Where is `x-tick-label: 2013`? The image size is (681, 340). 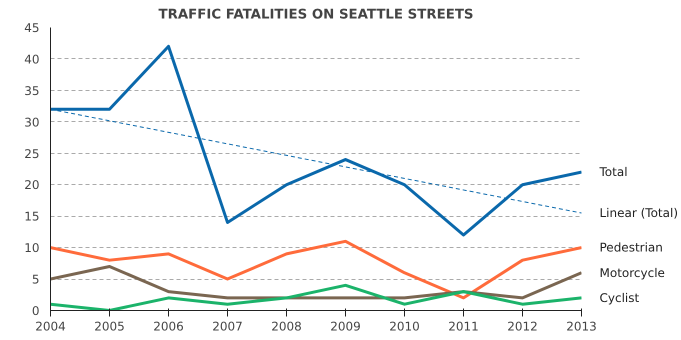 x-tick-label: 2013 is located at coordinates (581, 327).